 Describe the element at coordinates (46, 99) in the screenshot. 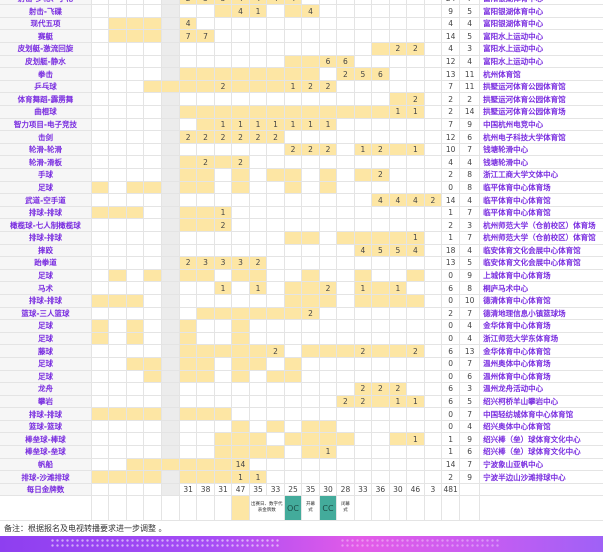

I see `sport-name: 体育舞蹈-霹雳舞` at that location.